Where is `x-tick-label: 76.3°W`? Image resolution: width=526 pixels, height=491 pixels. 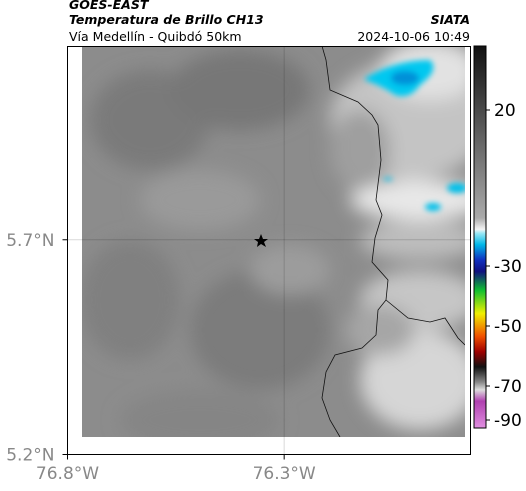 x-tick-label: 76.3°W is located at coordinates (284, 474).